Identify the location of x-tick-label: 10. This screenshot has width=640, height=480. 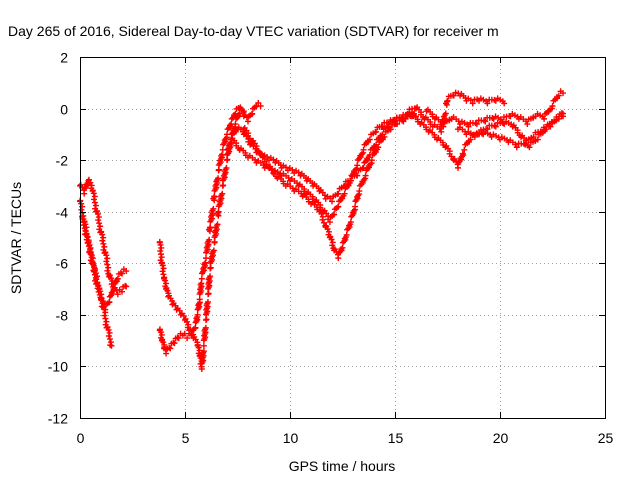
(291, 438).